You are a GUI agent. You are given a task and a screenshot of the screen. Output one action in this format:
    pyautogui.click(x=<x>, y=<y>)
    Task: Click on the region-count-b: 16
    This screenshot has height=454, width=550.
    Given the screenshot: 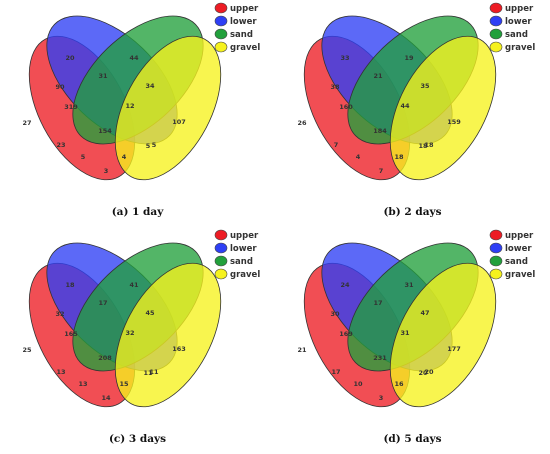 What is the action you would take?
    pyautogui.click(x=399, y=384)
    